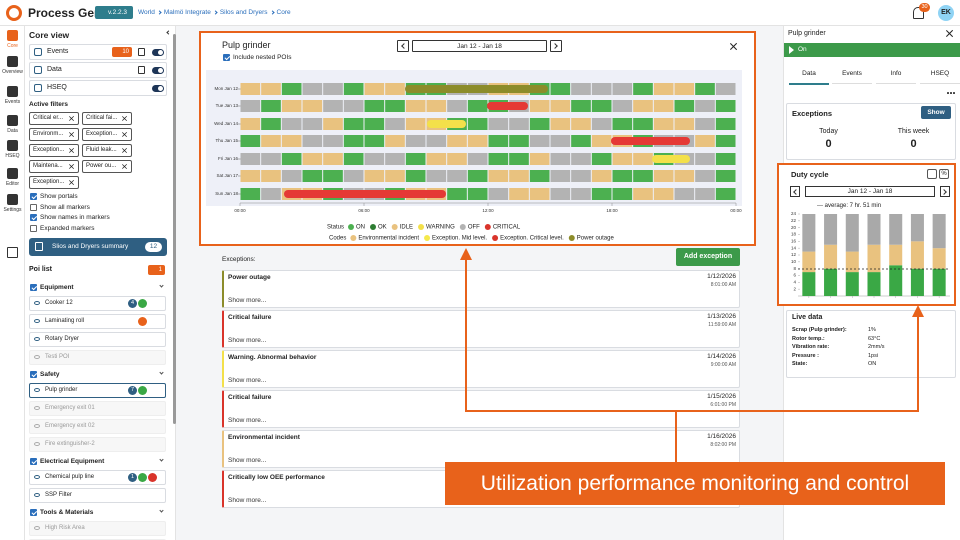  Describe the element at coordinates (12, 156) in the screenshot. I see `nav-label: HSEQ` at that location.